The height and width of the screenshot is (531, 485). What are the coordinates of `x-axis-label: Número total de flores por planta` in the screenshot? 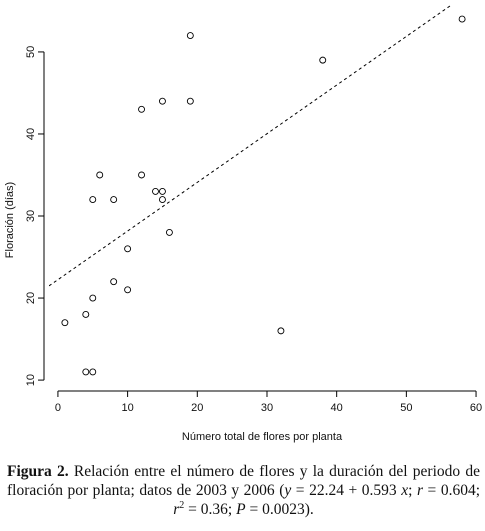 It's located at (262, 437).